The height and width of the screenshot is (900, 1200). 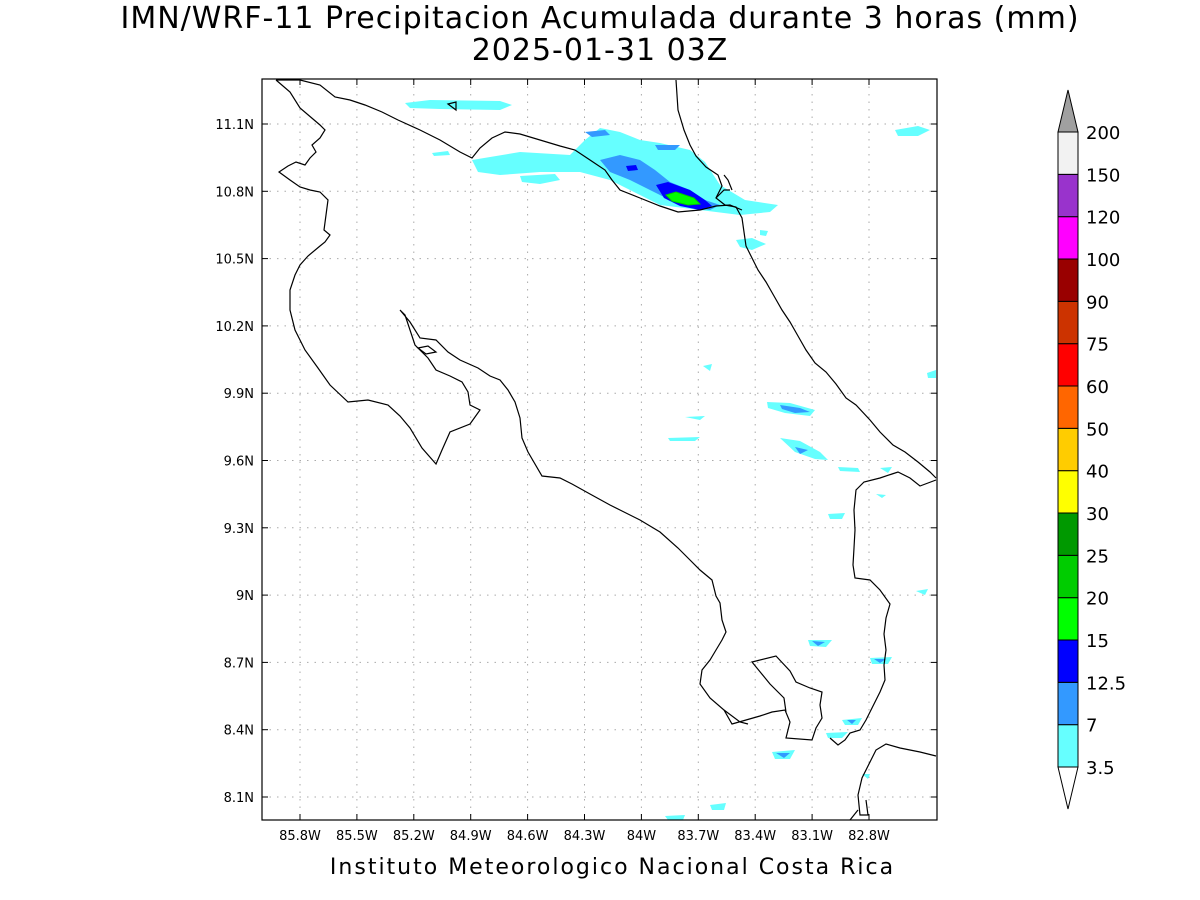 What do you see at coordinates (1103, 133) in the screenshot?
I see `colorbar-label: 200` at bounding box center [1103, 133].